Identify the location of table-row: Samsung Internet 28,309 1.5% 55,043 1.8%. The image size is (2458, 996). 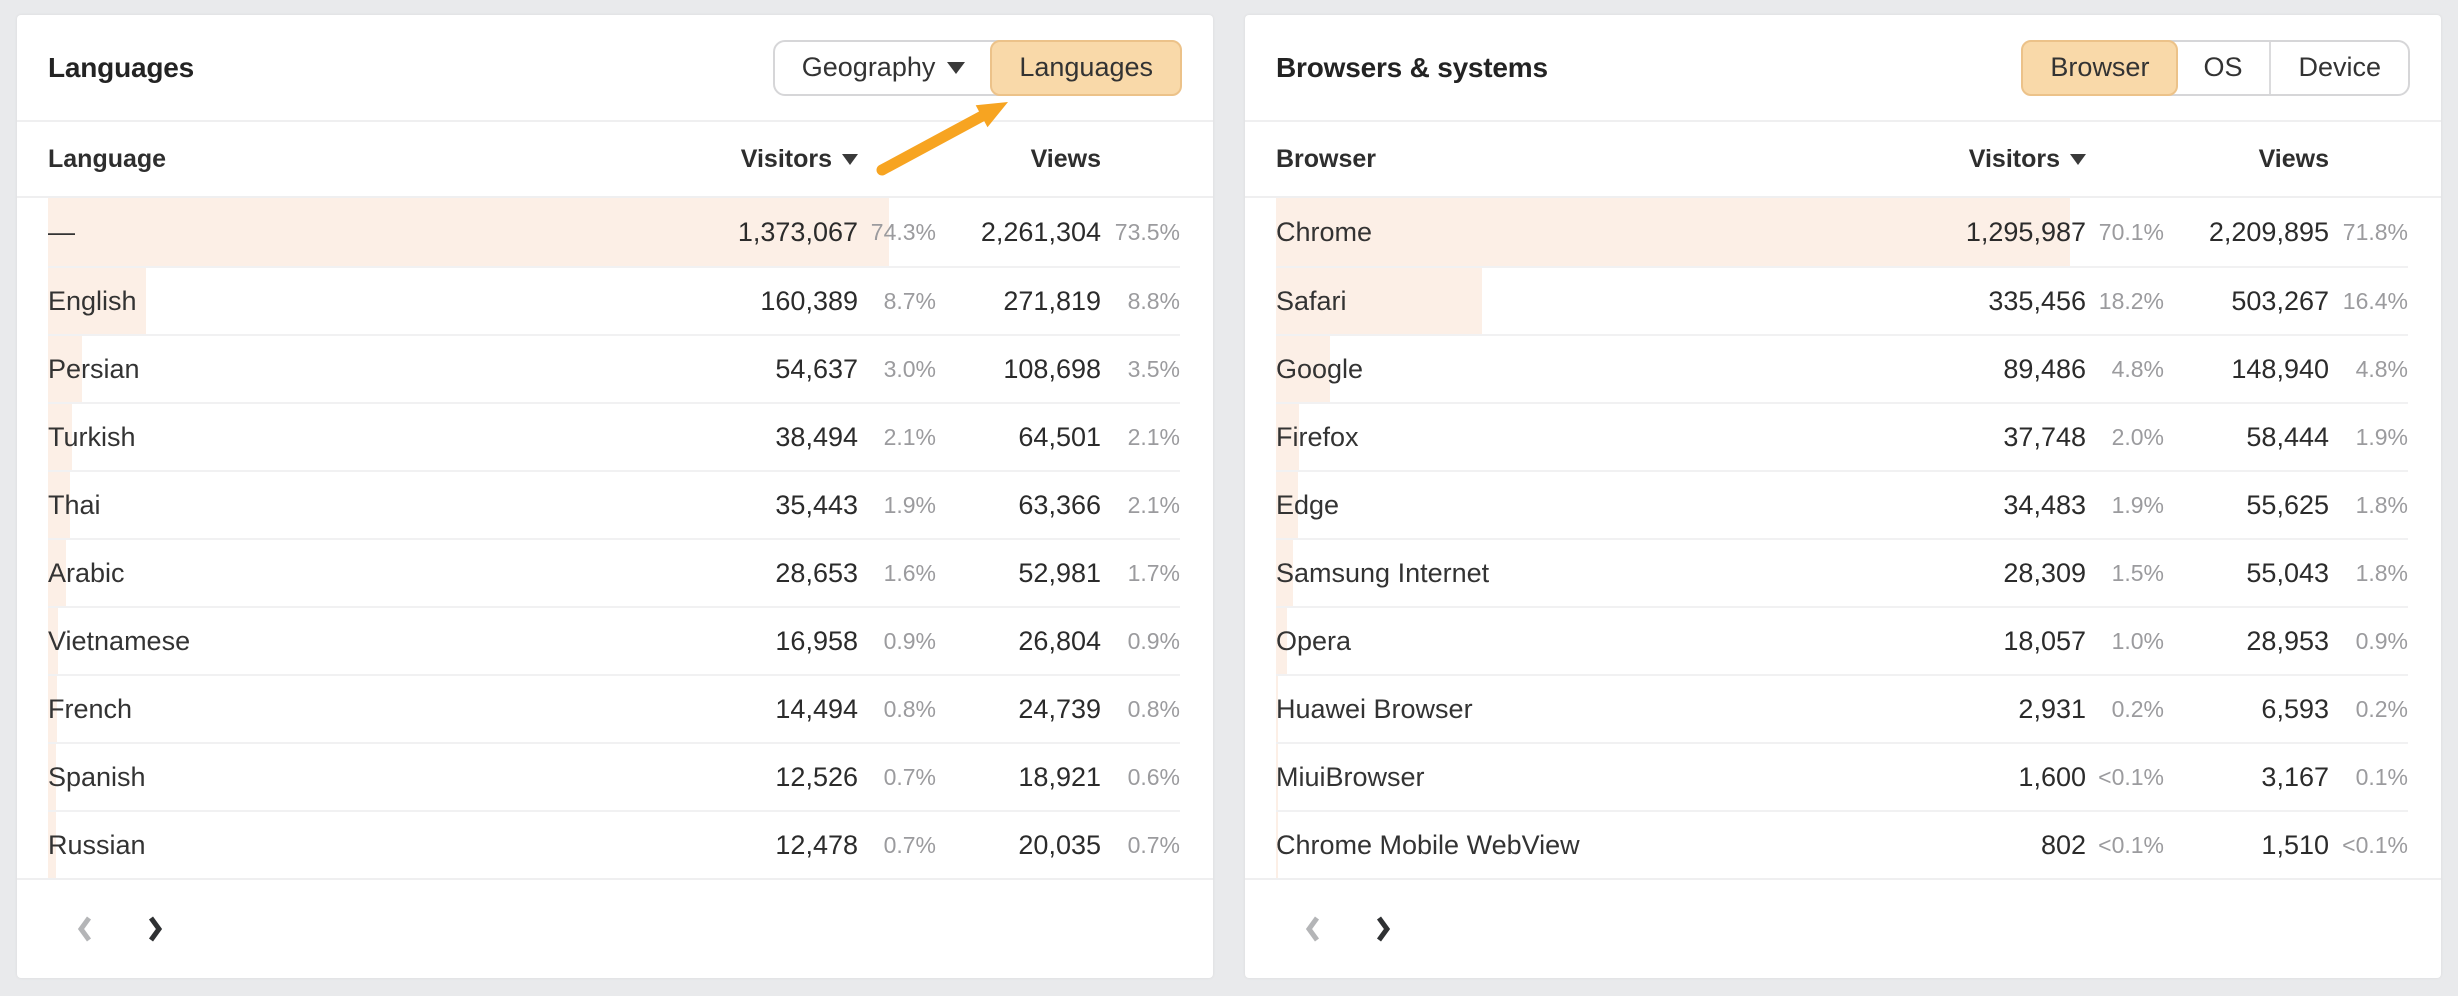
(1842, 572).